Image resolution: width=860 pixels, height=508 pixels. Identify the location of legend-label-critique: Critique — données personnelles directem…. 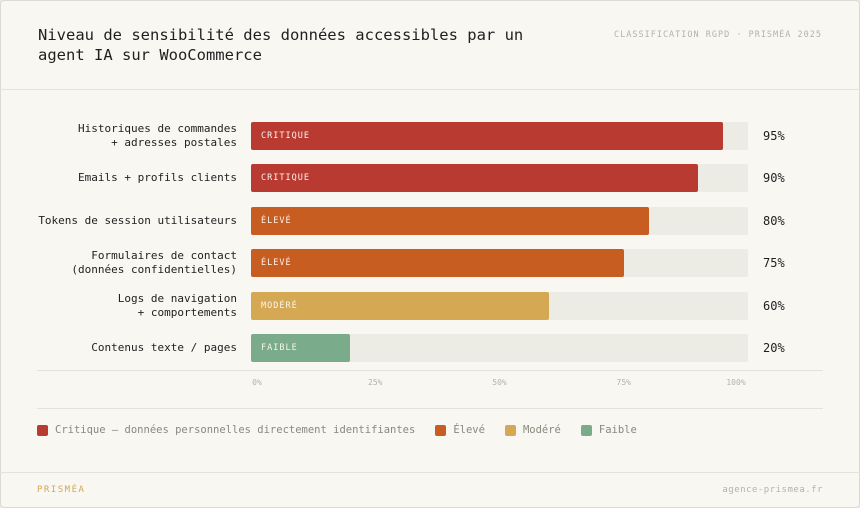
(235, 430).